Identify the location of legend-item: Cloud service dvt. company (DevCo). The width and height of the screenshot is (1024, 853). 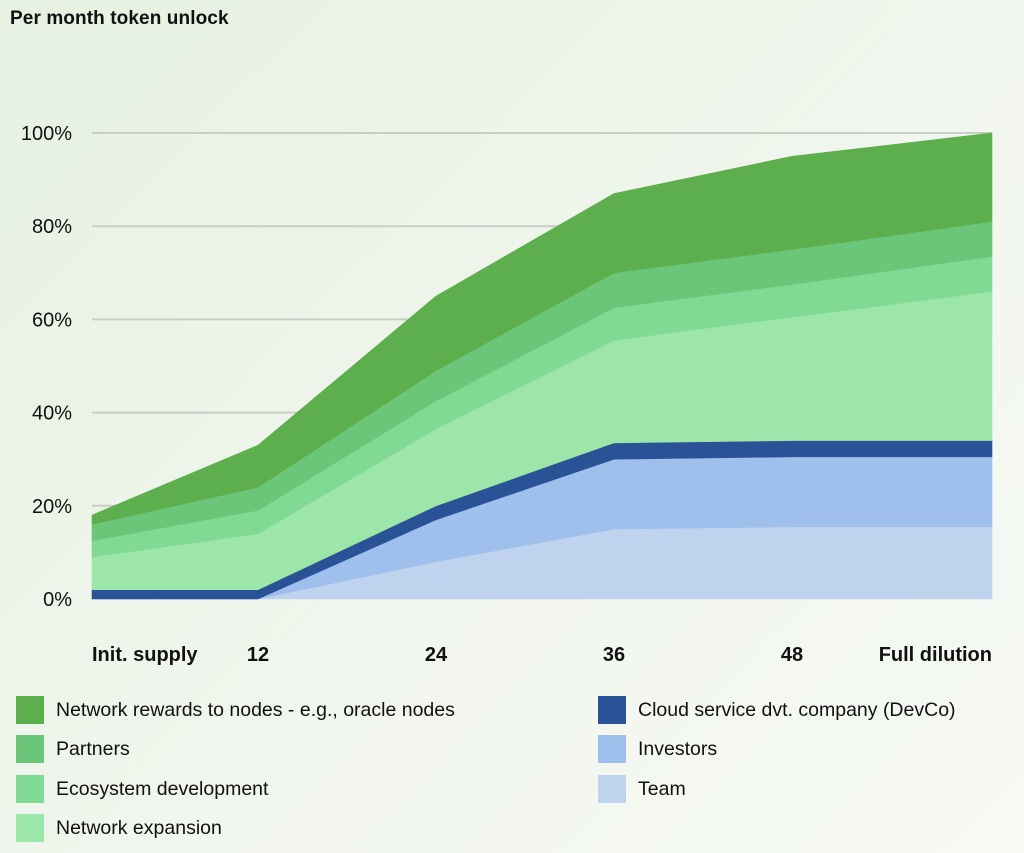
(777, 710).